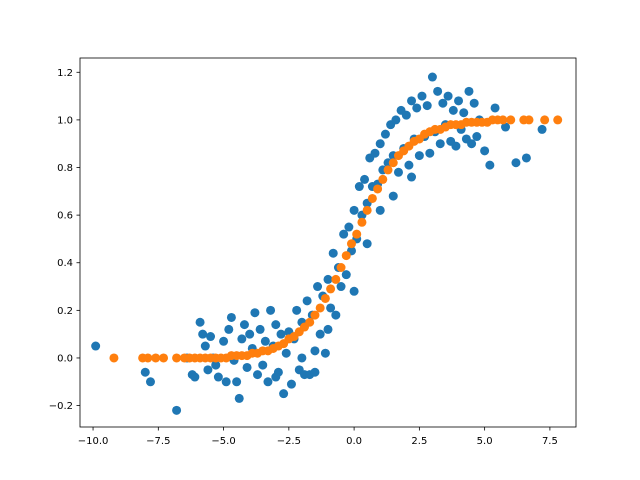 The height and width of the screenshot is (480, 640). What do you see at coordinates (93, 441) in the screenshot?
I see `x-tick-label: −10.0` at bounding box center [93, 441].